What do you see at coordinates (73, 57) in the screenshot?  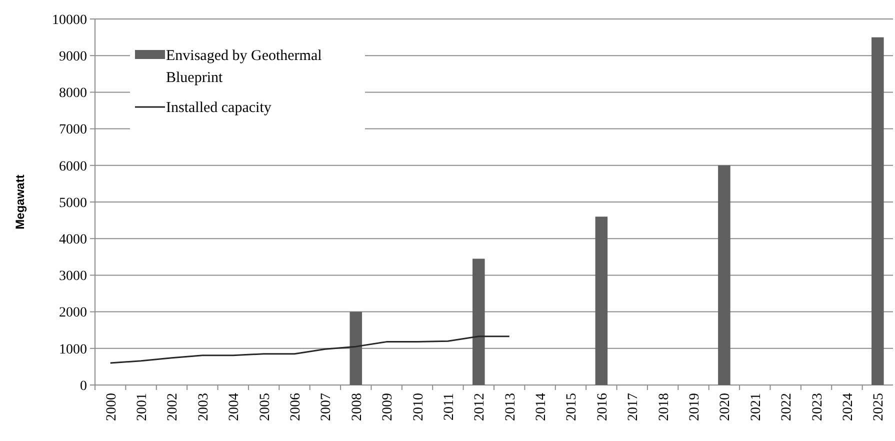 I see `y-tick-label: 9000` at bounding box center [73, 57].